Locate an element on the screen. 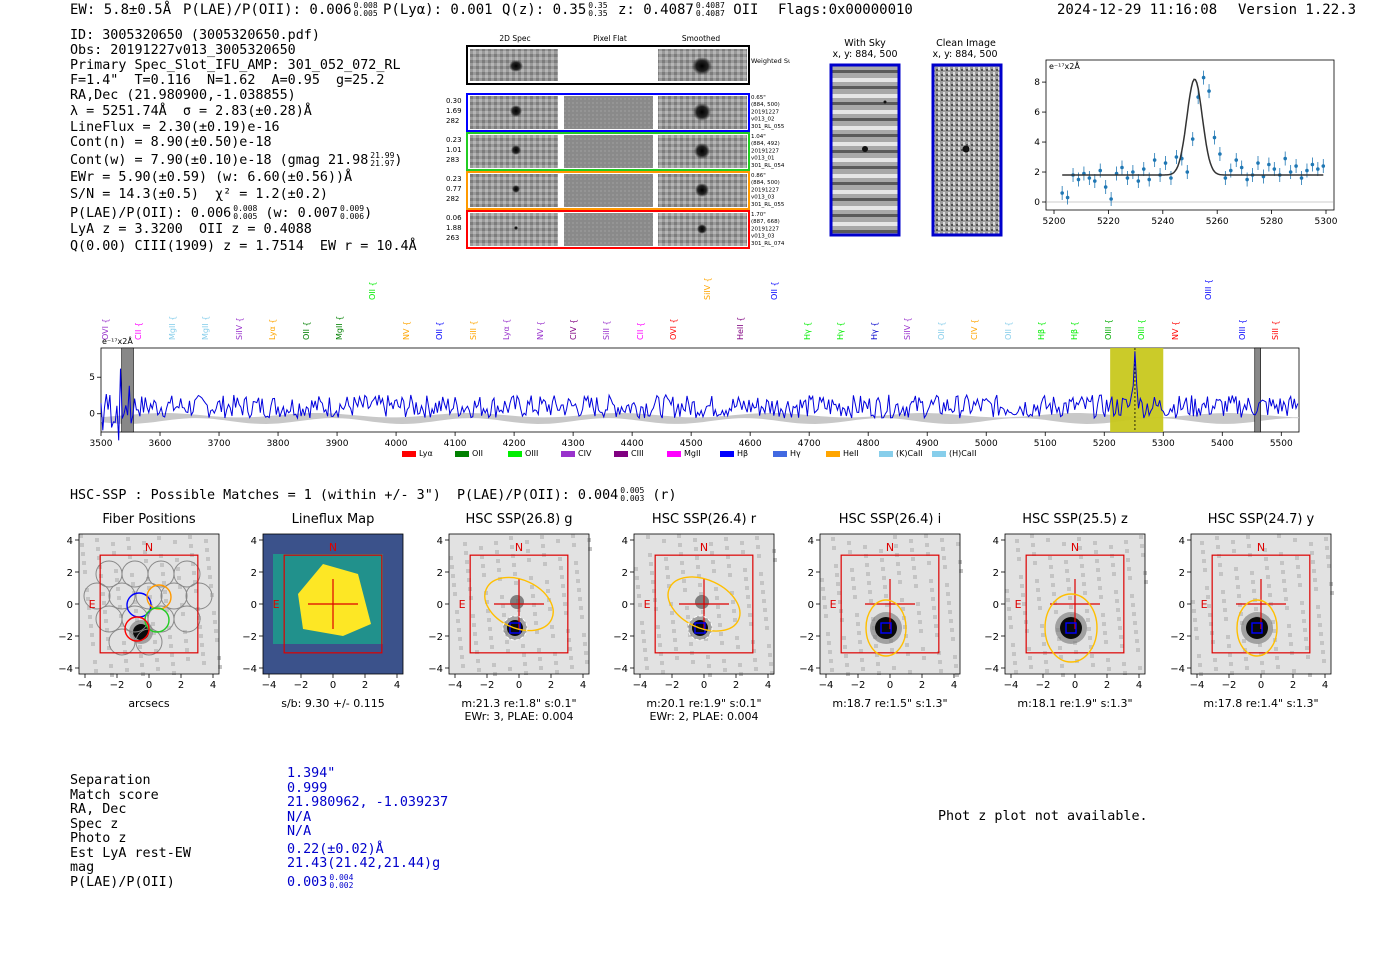  fiber-source-blob is located at coordinates (516, 189).